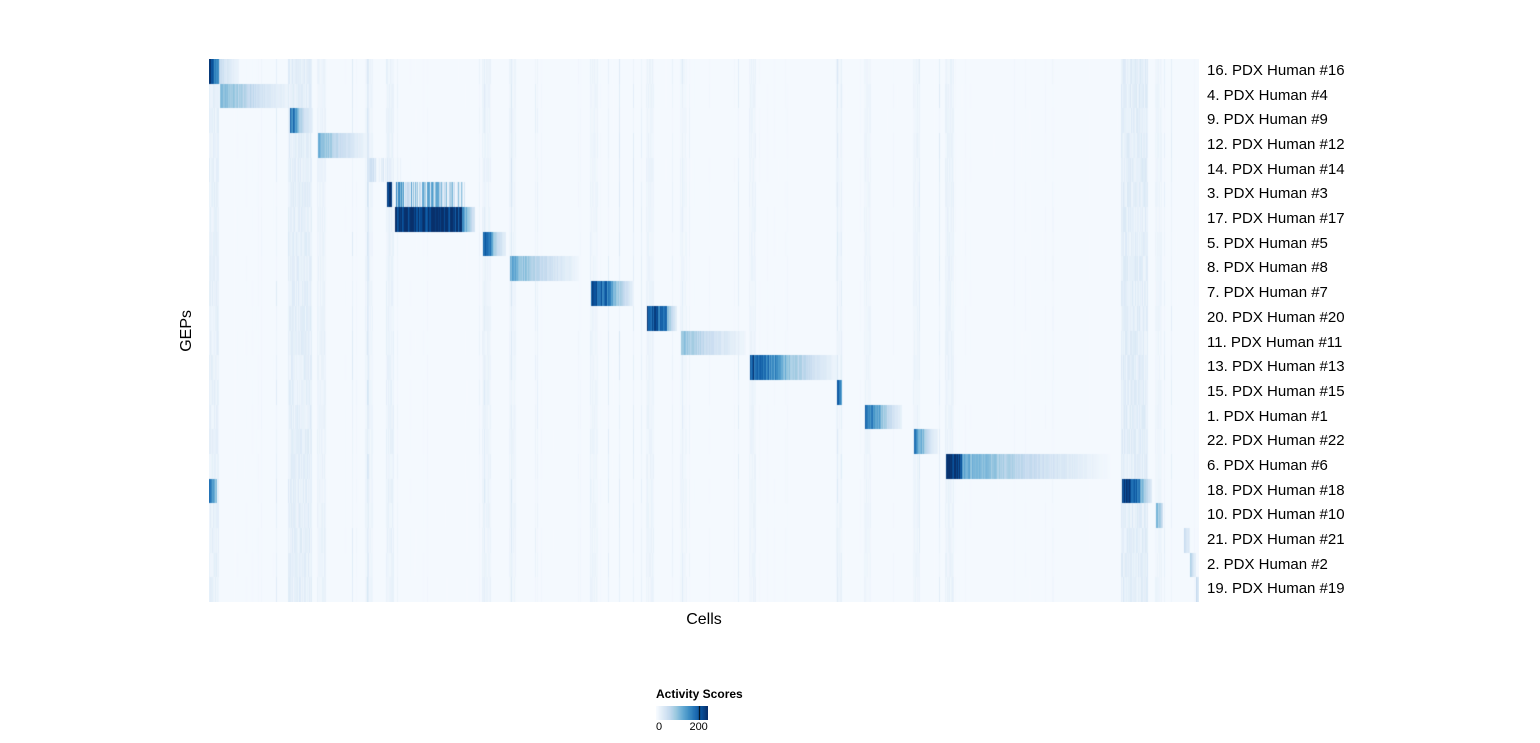  I want to click on legend-tick-label: 200, so click(698, 727).